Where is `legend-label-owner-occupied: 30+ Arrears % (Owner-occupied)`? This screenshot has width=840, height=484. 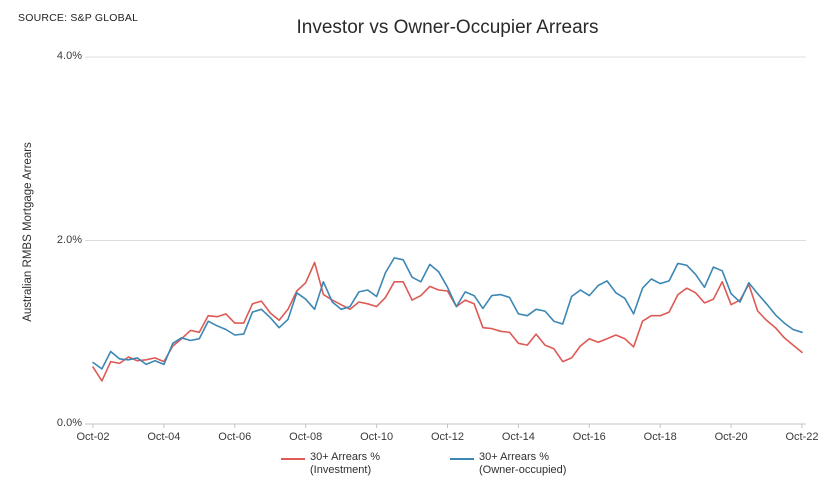 legend-label-owner-occupied: 30+ Arrears % (Owner-occupied) is located at coordinates (522, 464).